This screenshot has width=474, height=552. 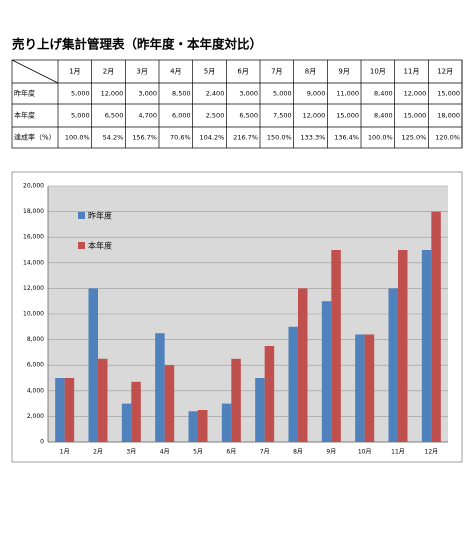 What do you see at coordinates (181, 116) in the screenshot?
I see `table-cell: 6,000` at bounding box center [181, 116].